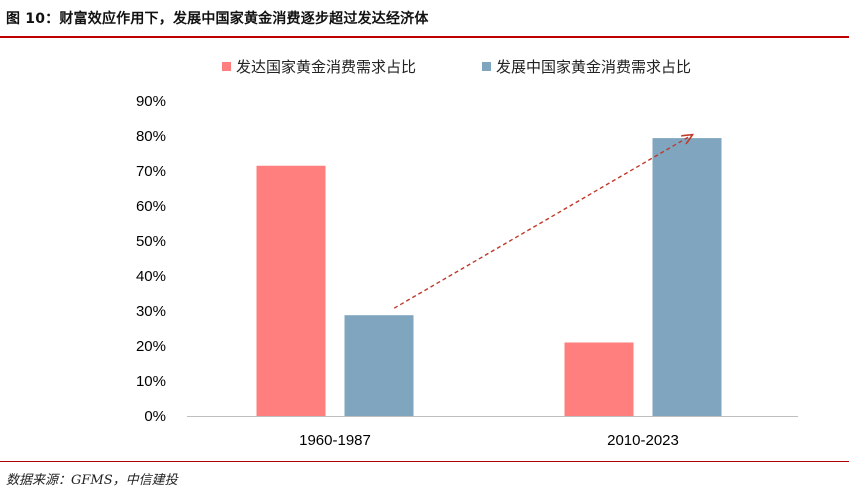  Describe the element at coordinates (151, 381) in the screenshot. I see `y-tick-label: 10%` at that location.